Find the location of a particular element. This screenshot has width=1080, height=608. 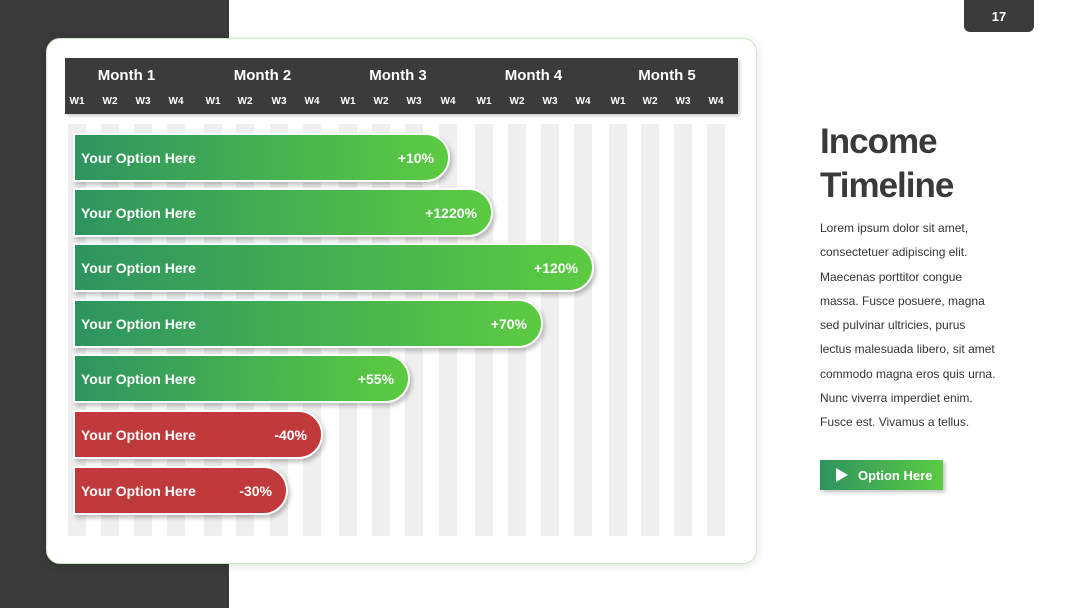

bar-value: +1220% is located at coordinates (451, 213).